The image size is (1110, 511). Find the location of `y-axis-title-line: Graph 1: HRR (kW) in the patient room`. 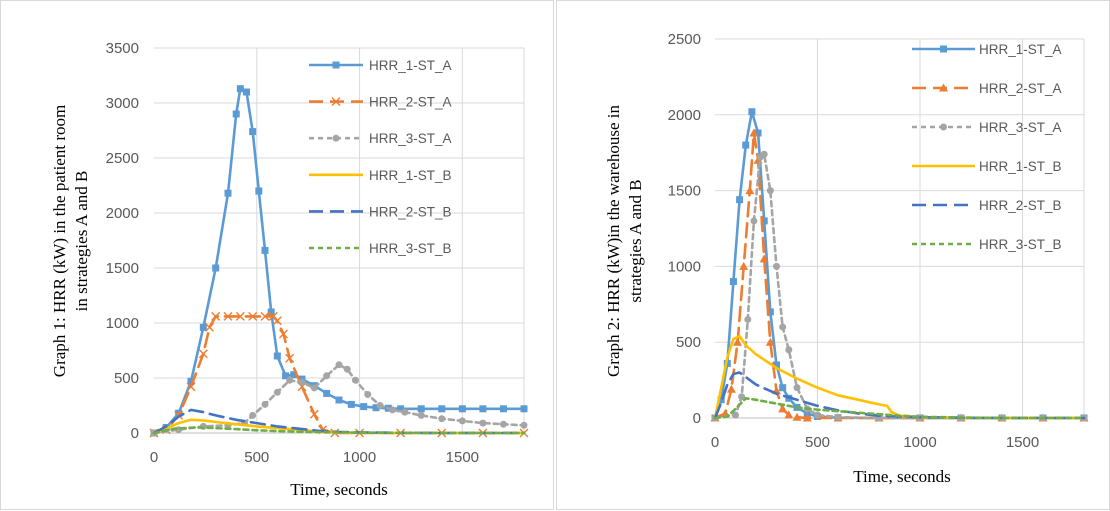

y-axis-title-line: Graph 1: HRR (kW) in the patient room is located at coordinates (59, 241).